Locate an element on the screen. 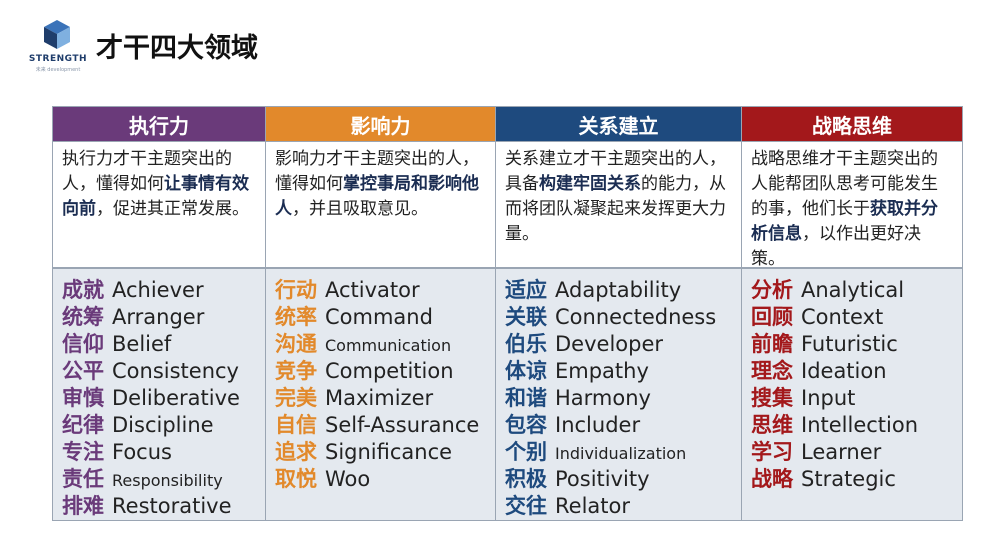 This screenshot has height=559, width=1002. theme-item: 前瞻 Futuristic is located at coordinates (856, 344).